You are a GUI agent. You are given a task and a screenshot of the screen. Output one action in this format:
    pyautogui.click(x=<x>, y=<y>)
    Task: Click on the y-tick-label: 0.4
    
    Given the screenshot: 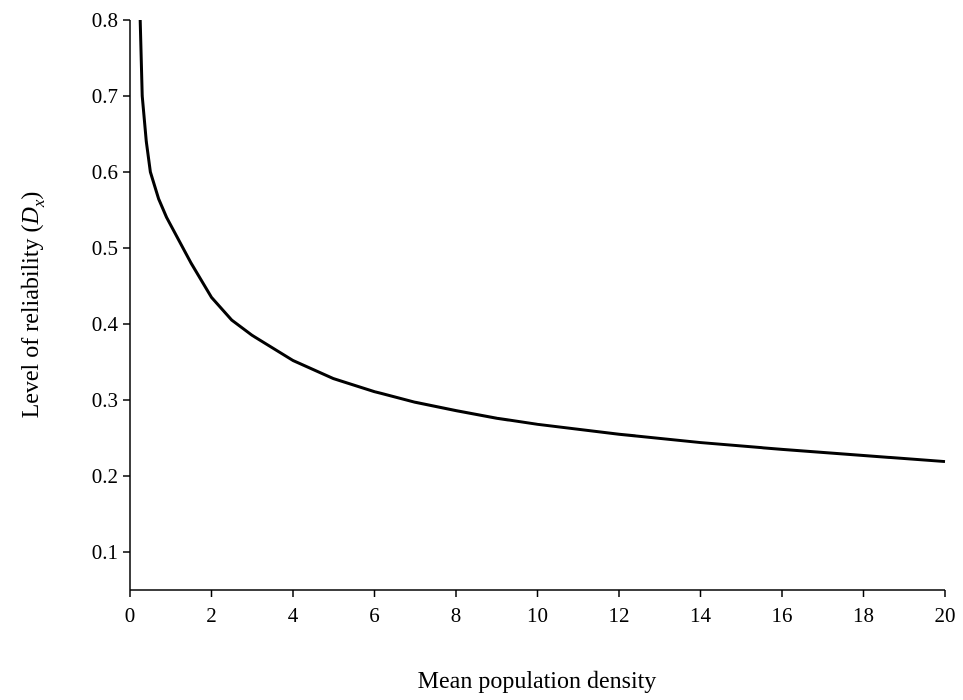 What is the action you would take?
    pyautogui.click(x=105, y=324)
    